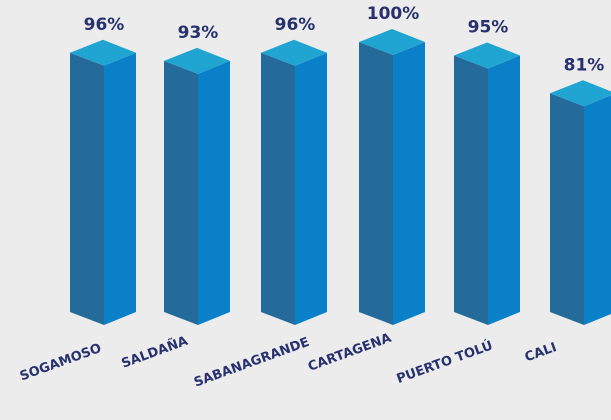 This screenshot has width=611, height=420. Describe the element at coordinates (393, 14) in the screenshot. I see `data-label: 100%` at that location.